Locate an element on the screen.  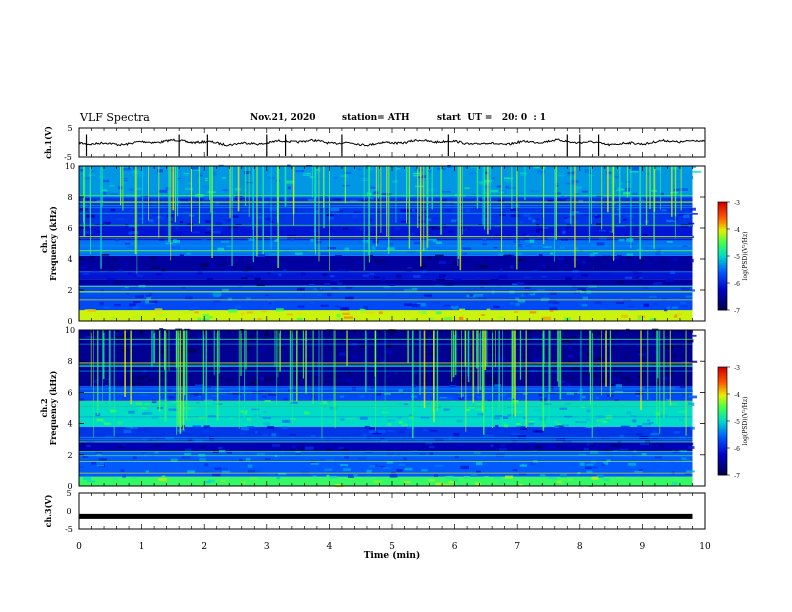
time-tick-label: 8 is located at coordinates (580, 547).